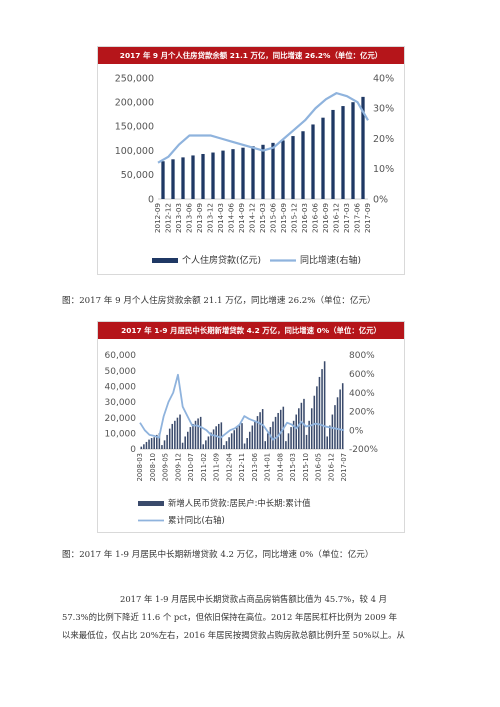 The image size is (500, 707). Describe the element at coordinates (362, 413) in the screenshot. I see `y2-tick-label: 200%` at that location.